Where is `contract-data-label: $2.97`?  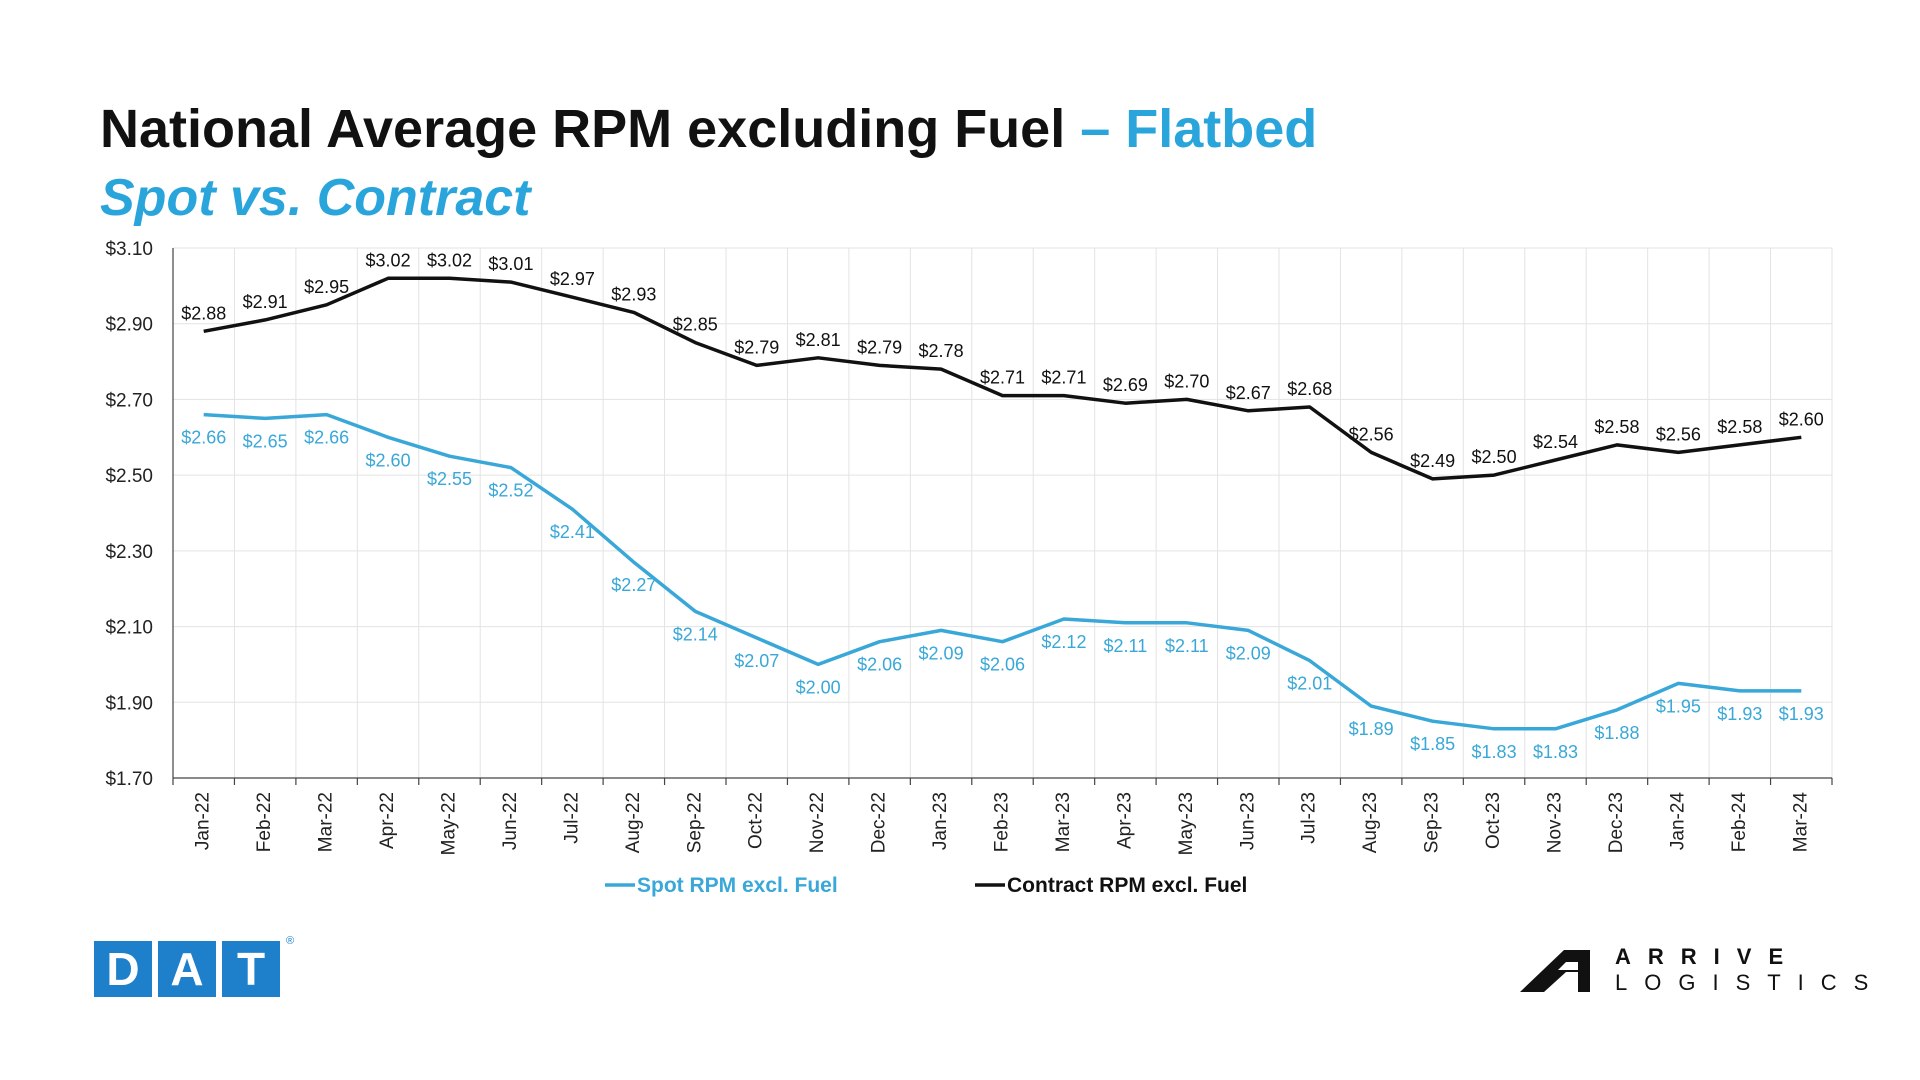
contract-data-label: $2.97 is located at coordinates (572, 279).